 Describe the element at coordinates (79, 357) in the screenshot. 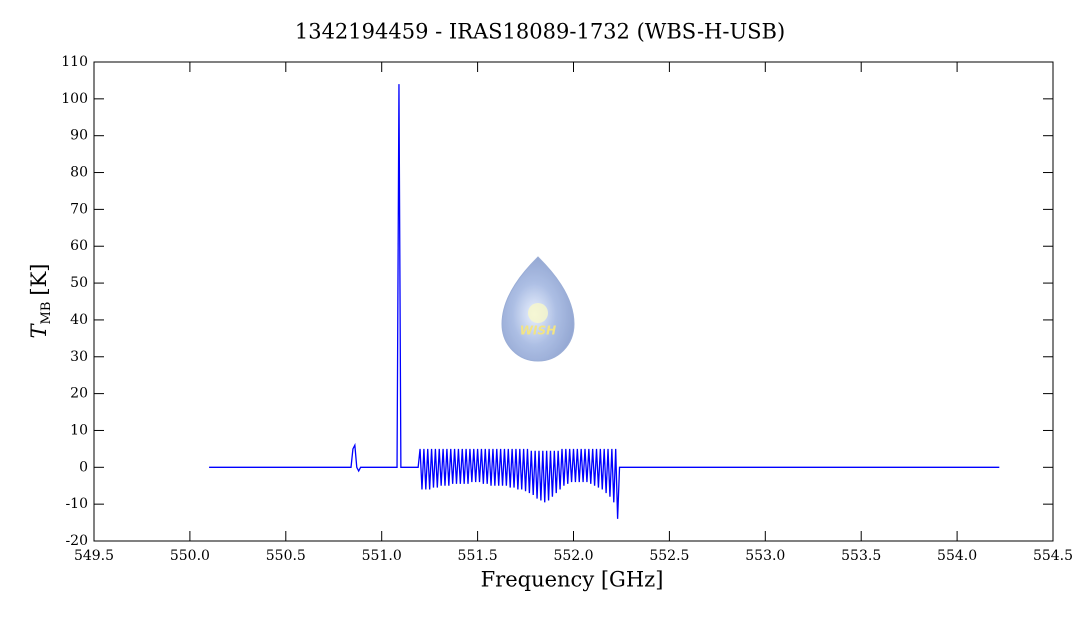

I see `y-tick-label: 30` at that location.